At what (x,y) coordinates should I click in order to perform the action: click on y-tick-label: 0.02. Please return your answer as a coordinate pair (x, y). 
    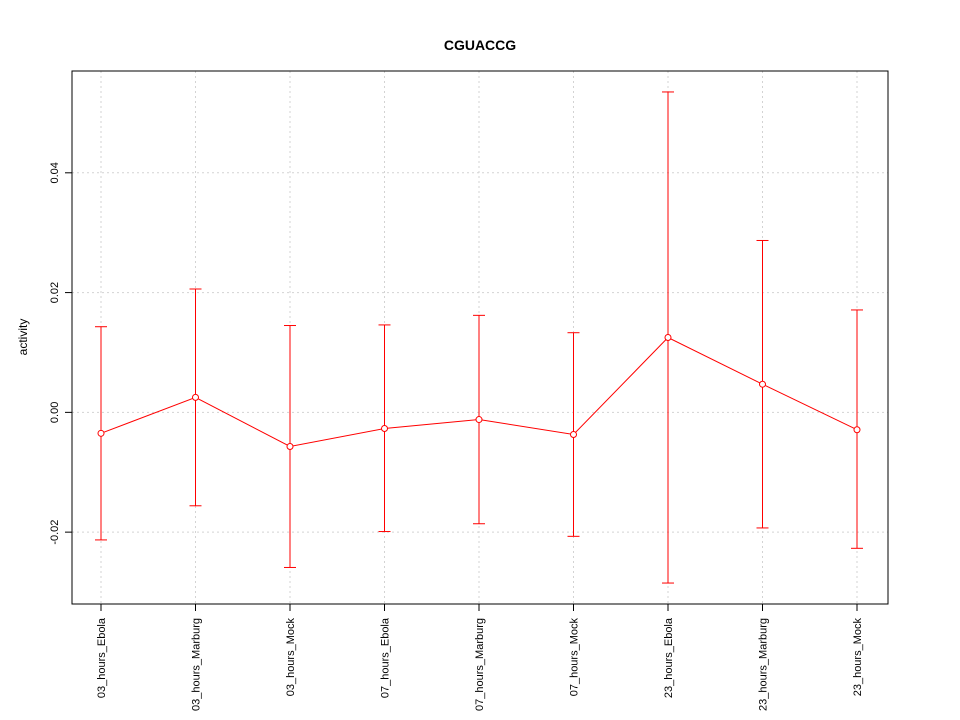
    Looking at the image, I should click on (55, 292).